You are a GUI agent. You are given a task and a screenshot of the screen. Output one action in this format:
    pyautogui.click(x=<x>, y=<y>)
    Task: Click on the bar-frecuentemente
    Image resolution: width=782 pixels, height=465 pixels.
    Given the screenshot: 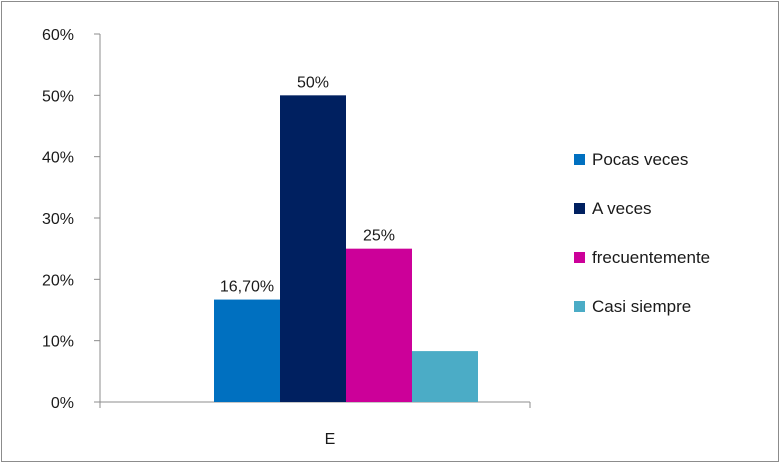 What is the action you would take?
    pyautogui.click(x=379, y=325)
    